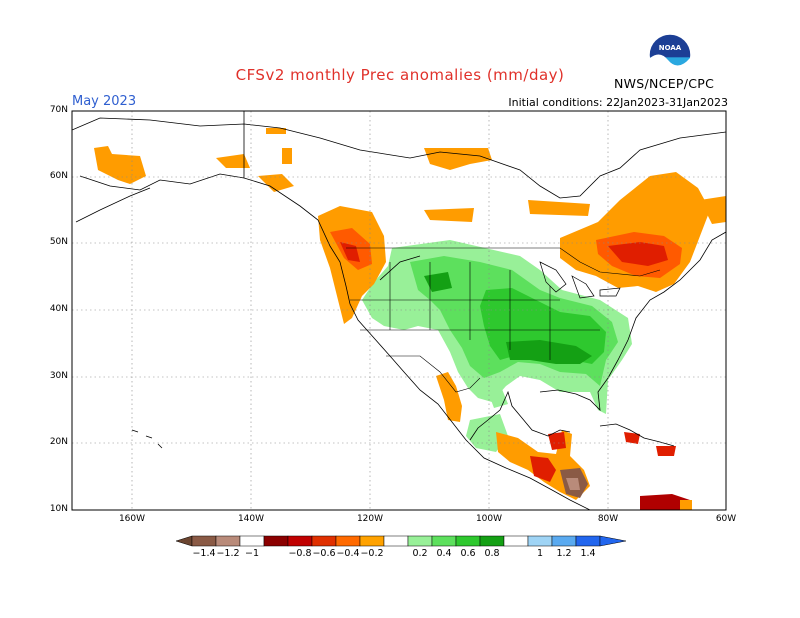  I want to click on dry-south-mexico-strong, so click(548, 457).